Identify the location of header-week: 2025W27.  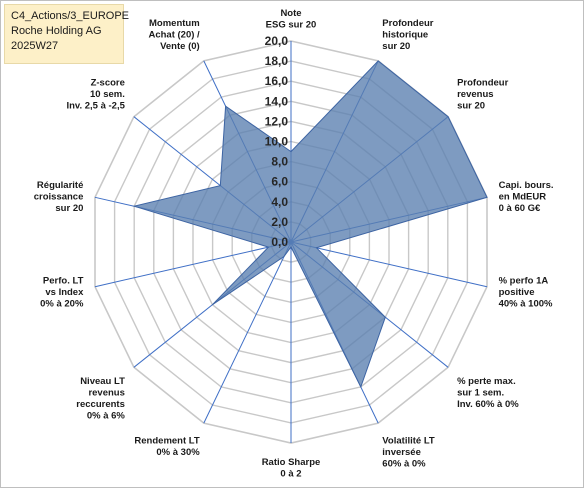
(35, 46).